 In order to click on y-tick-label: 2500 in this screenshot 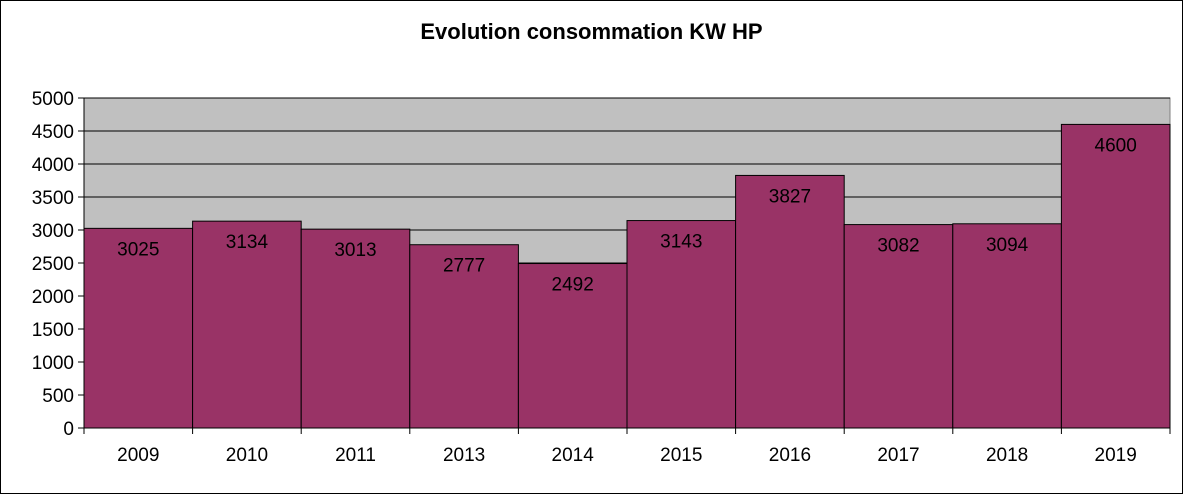, I will do `click(53, 264)`.